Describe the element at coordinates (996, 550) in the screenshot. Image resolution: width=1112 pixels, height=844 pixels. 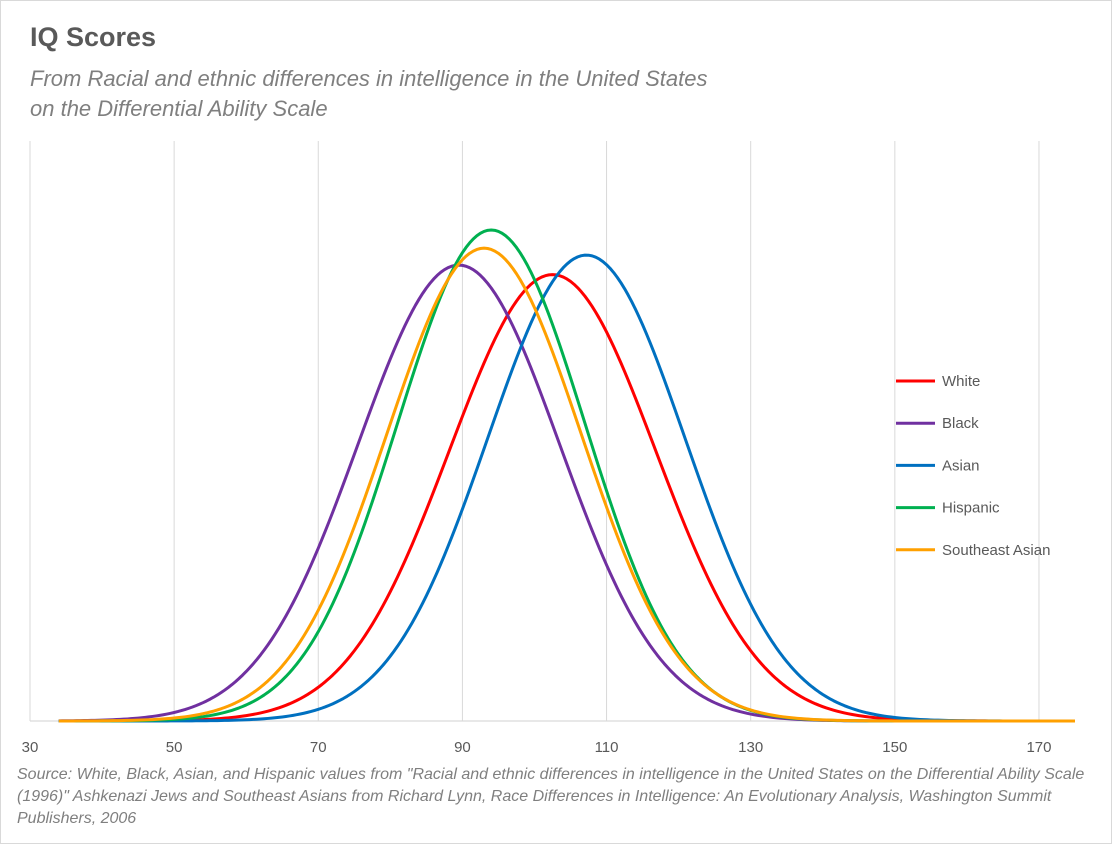
I see `legend-label-southeast-asian: Southeast Asian` at that location.